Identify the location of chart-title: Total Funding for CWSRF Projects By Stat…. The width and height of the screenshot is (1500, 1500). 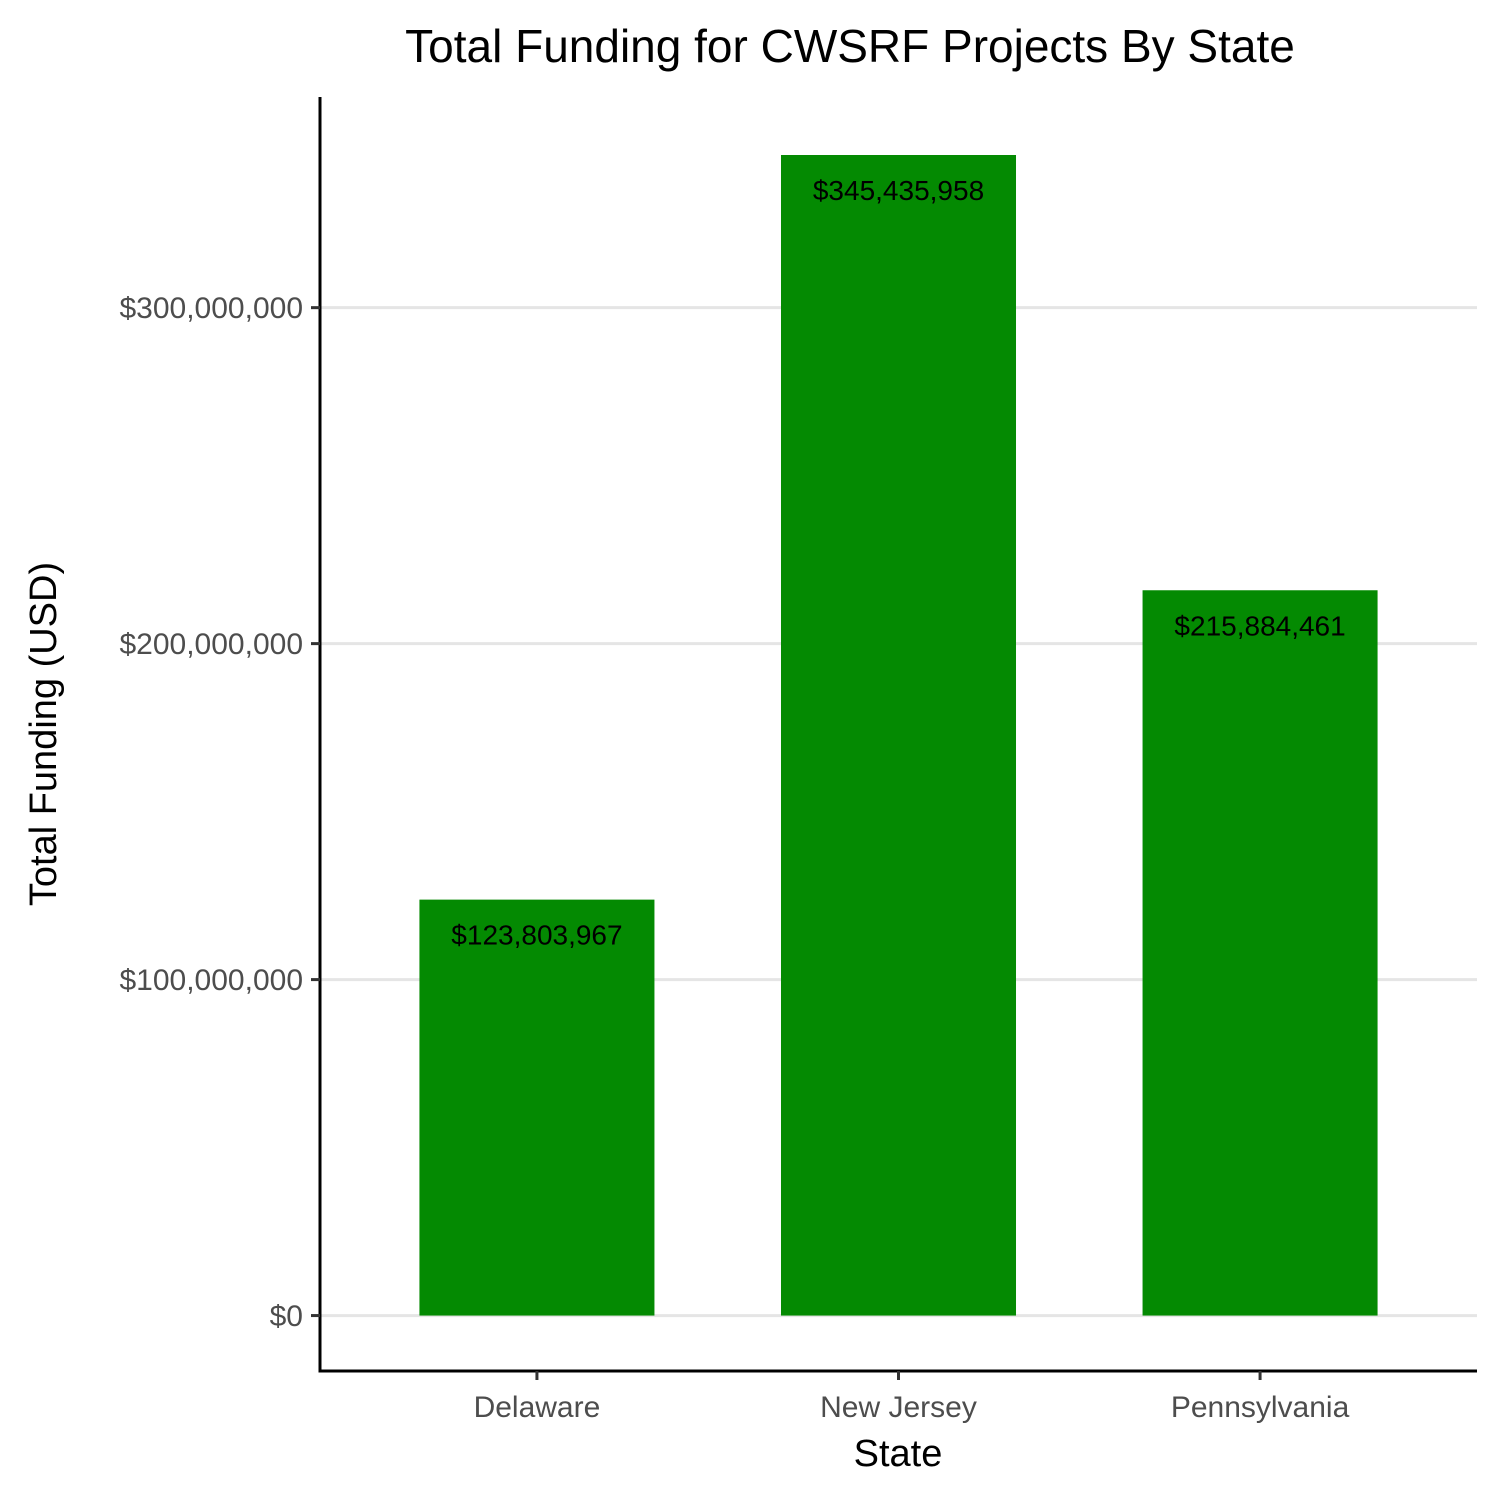
(850, 46).